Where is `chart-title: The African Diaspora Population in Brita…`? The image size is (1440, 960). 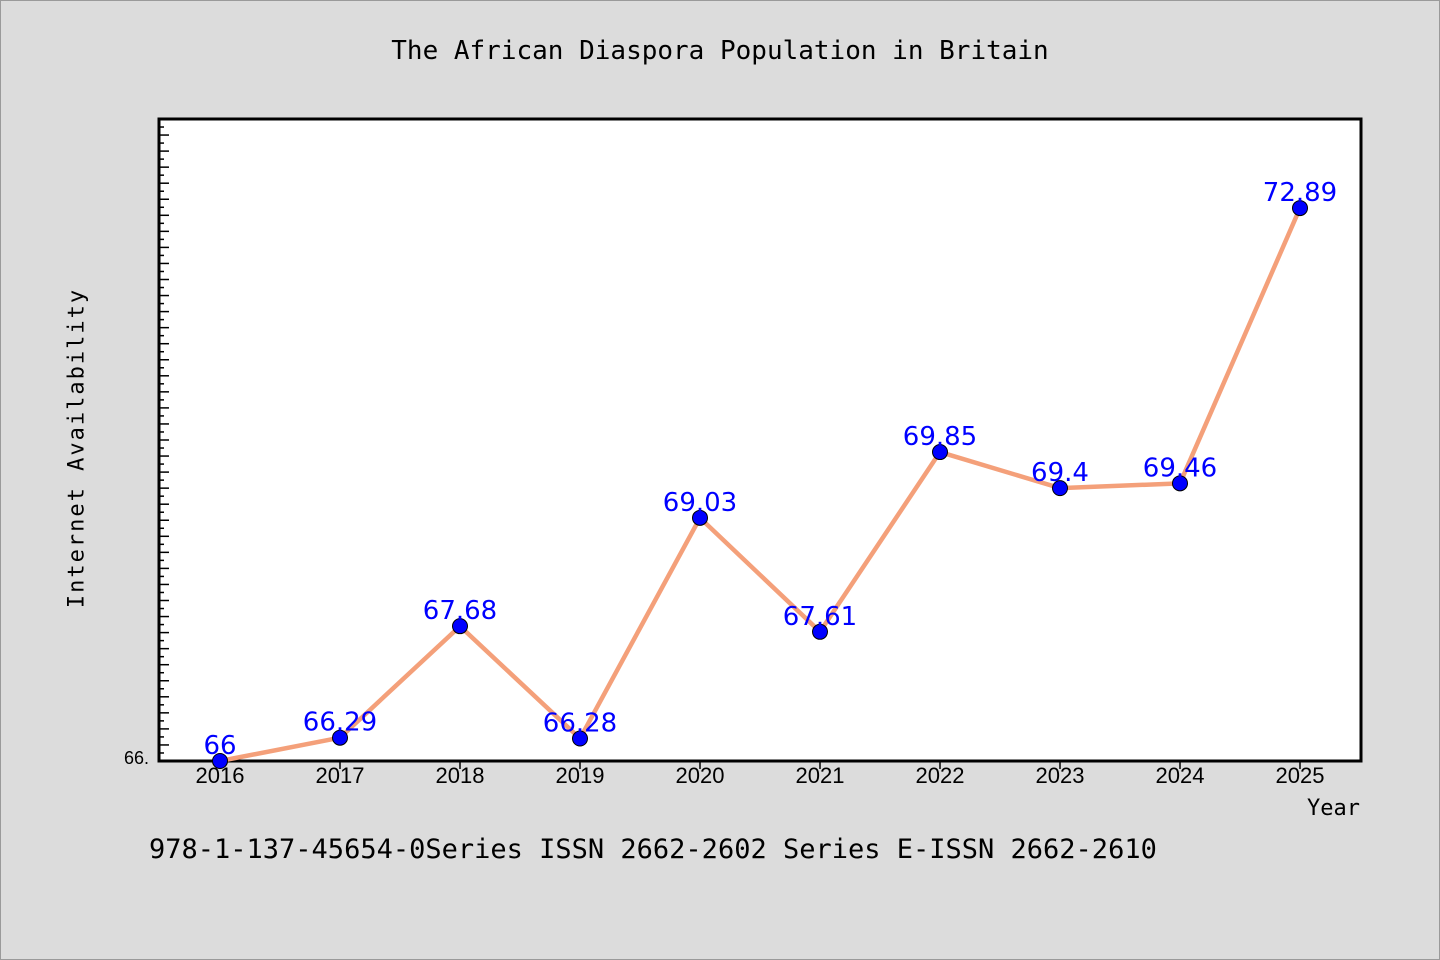 chart-title: The African Diaspora Population in Brita… is located at coordinates (720, 51).